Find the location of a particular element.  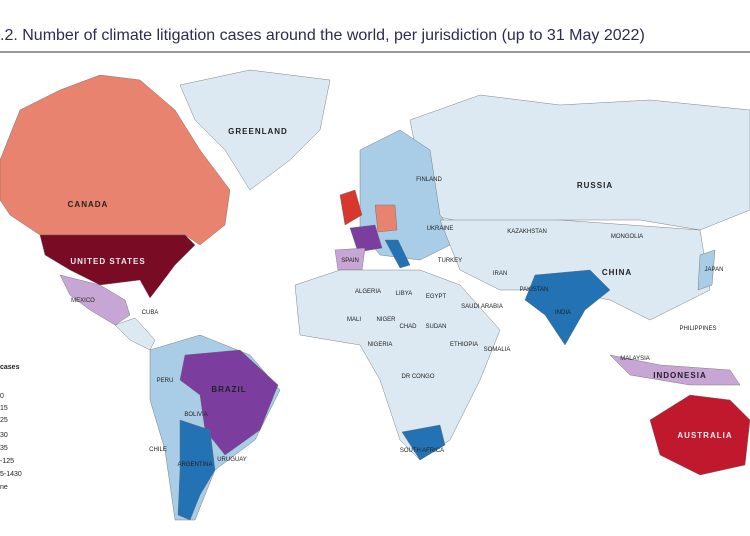

south-africa is located at coordinates (423, 442).